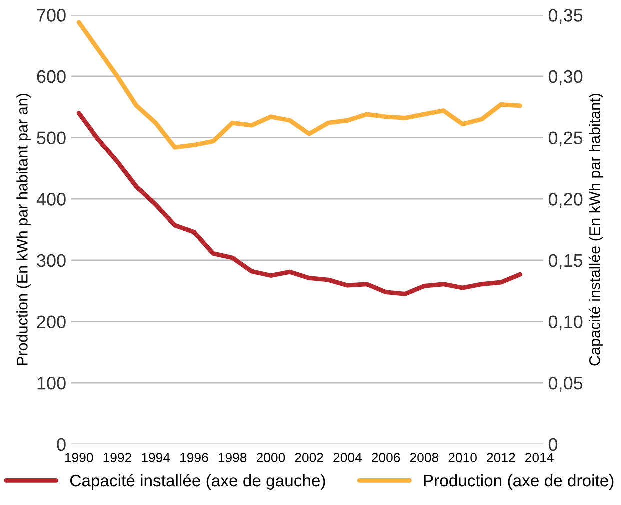  I want to click on x-tick-label: 2004, so click(348, 457).